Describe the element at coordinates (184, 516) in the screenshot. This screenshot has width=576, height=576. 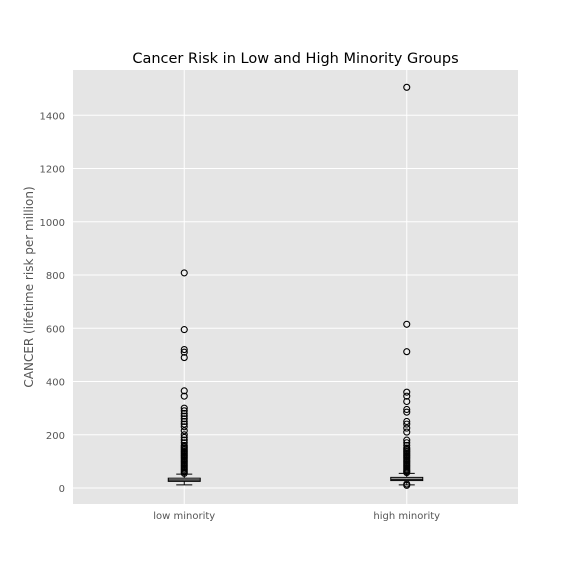
I see `x-tick-label: low minority` at that location.